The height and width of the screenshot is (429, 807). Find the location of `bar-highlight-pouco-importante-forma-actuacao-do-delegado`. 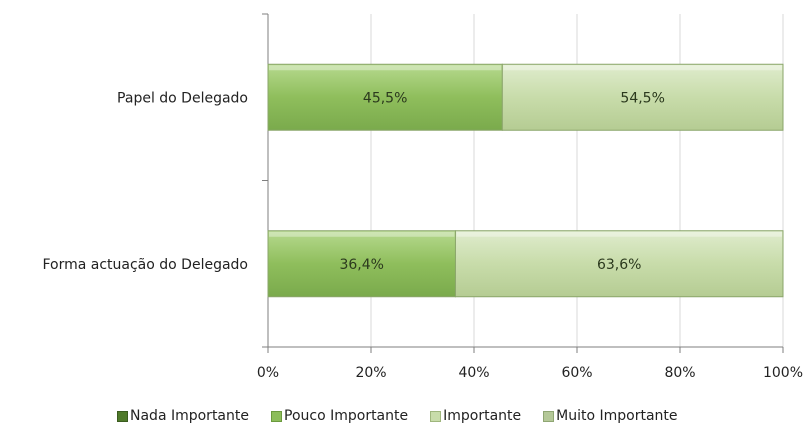

bar-highlight-pouco-importante-forma-actuacao-do-delegado is located at coordinates (362, 234).